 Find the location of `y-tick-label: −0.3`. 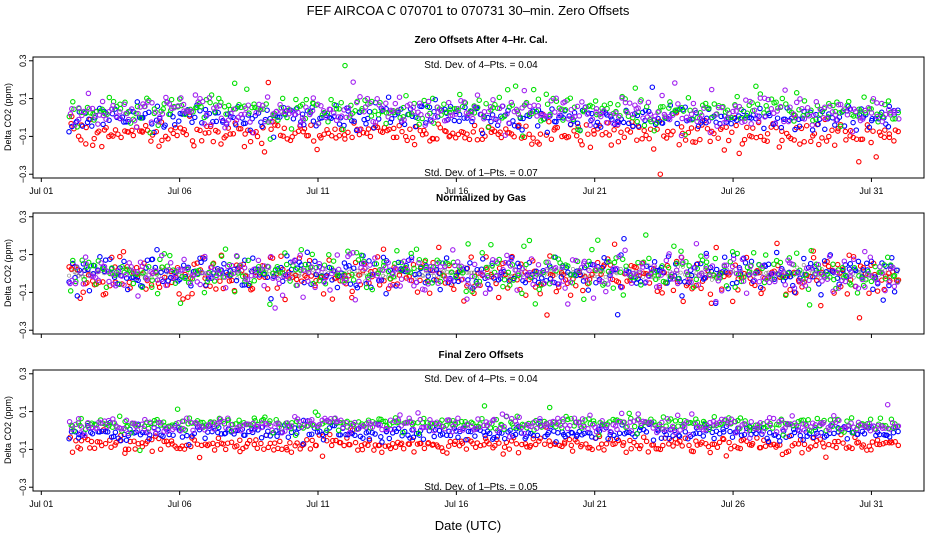

y-tick-label: −0.3 is located at coordinates (23, 330).